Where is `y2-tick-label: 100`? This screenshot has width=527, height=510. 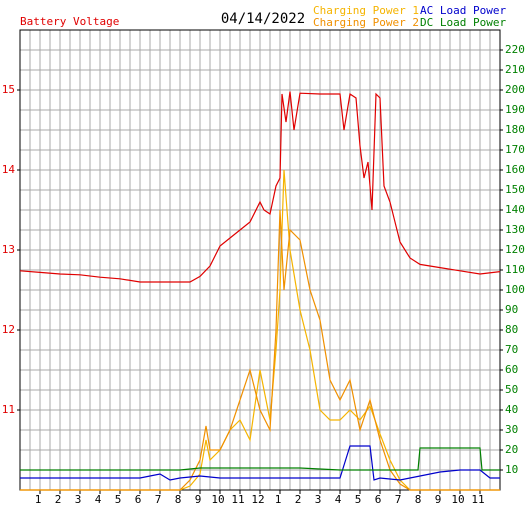 y2-tick-label: 100 is located at coordinates (515, 289).